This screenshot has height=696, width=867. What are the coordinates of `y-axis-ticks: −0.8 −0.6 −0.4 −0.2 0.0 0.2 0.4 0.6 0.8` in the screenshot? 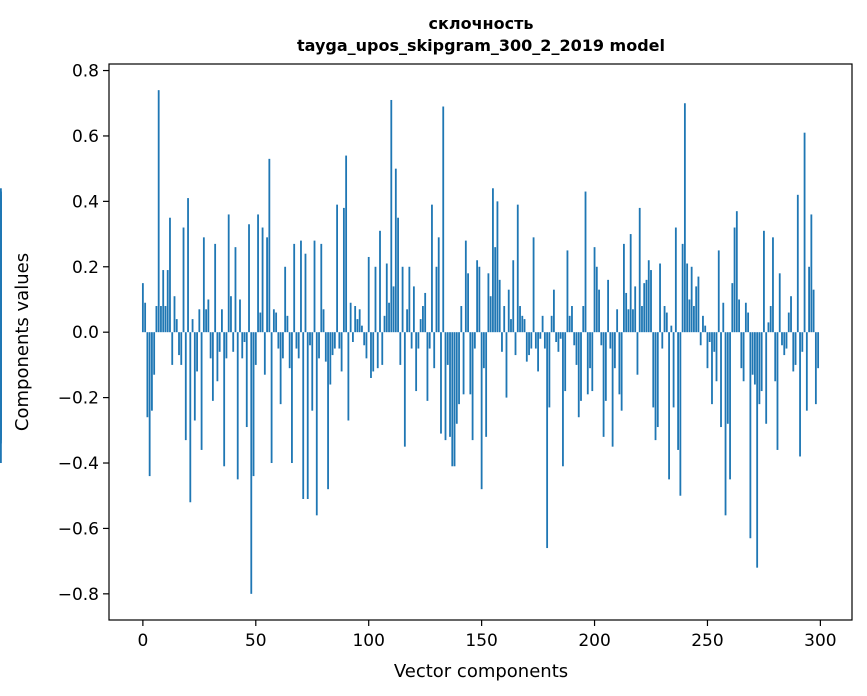 It's located at (83, 333).